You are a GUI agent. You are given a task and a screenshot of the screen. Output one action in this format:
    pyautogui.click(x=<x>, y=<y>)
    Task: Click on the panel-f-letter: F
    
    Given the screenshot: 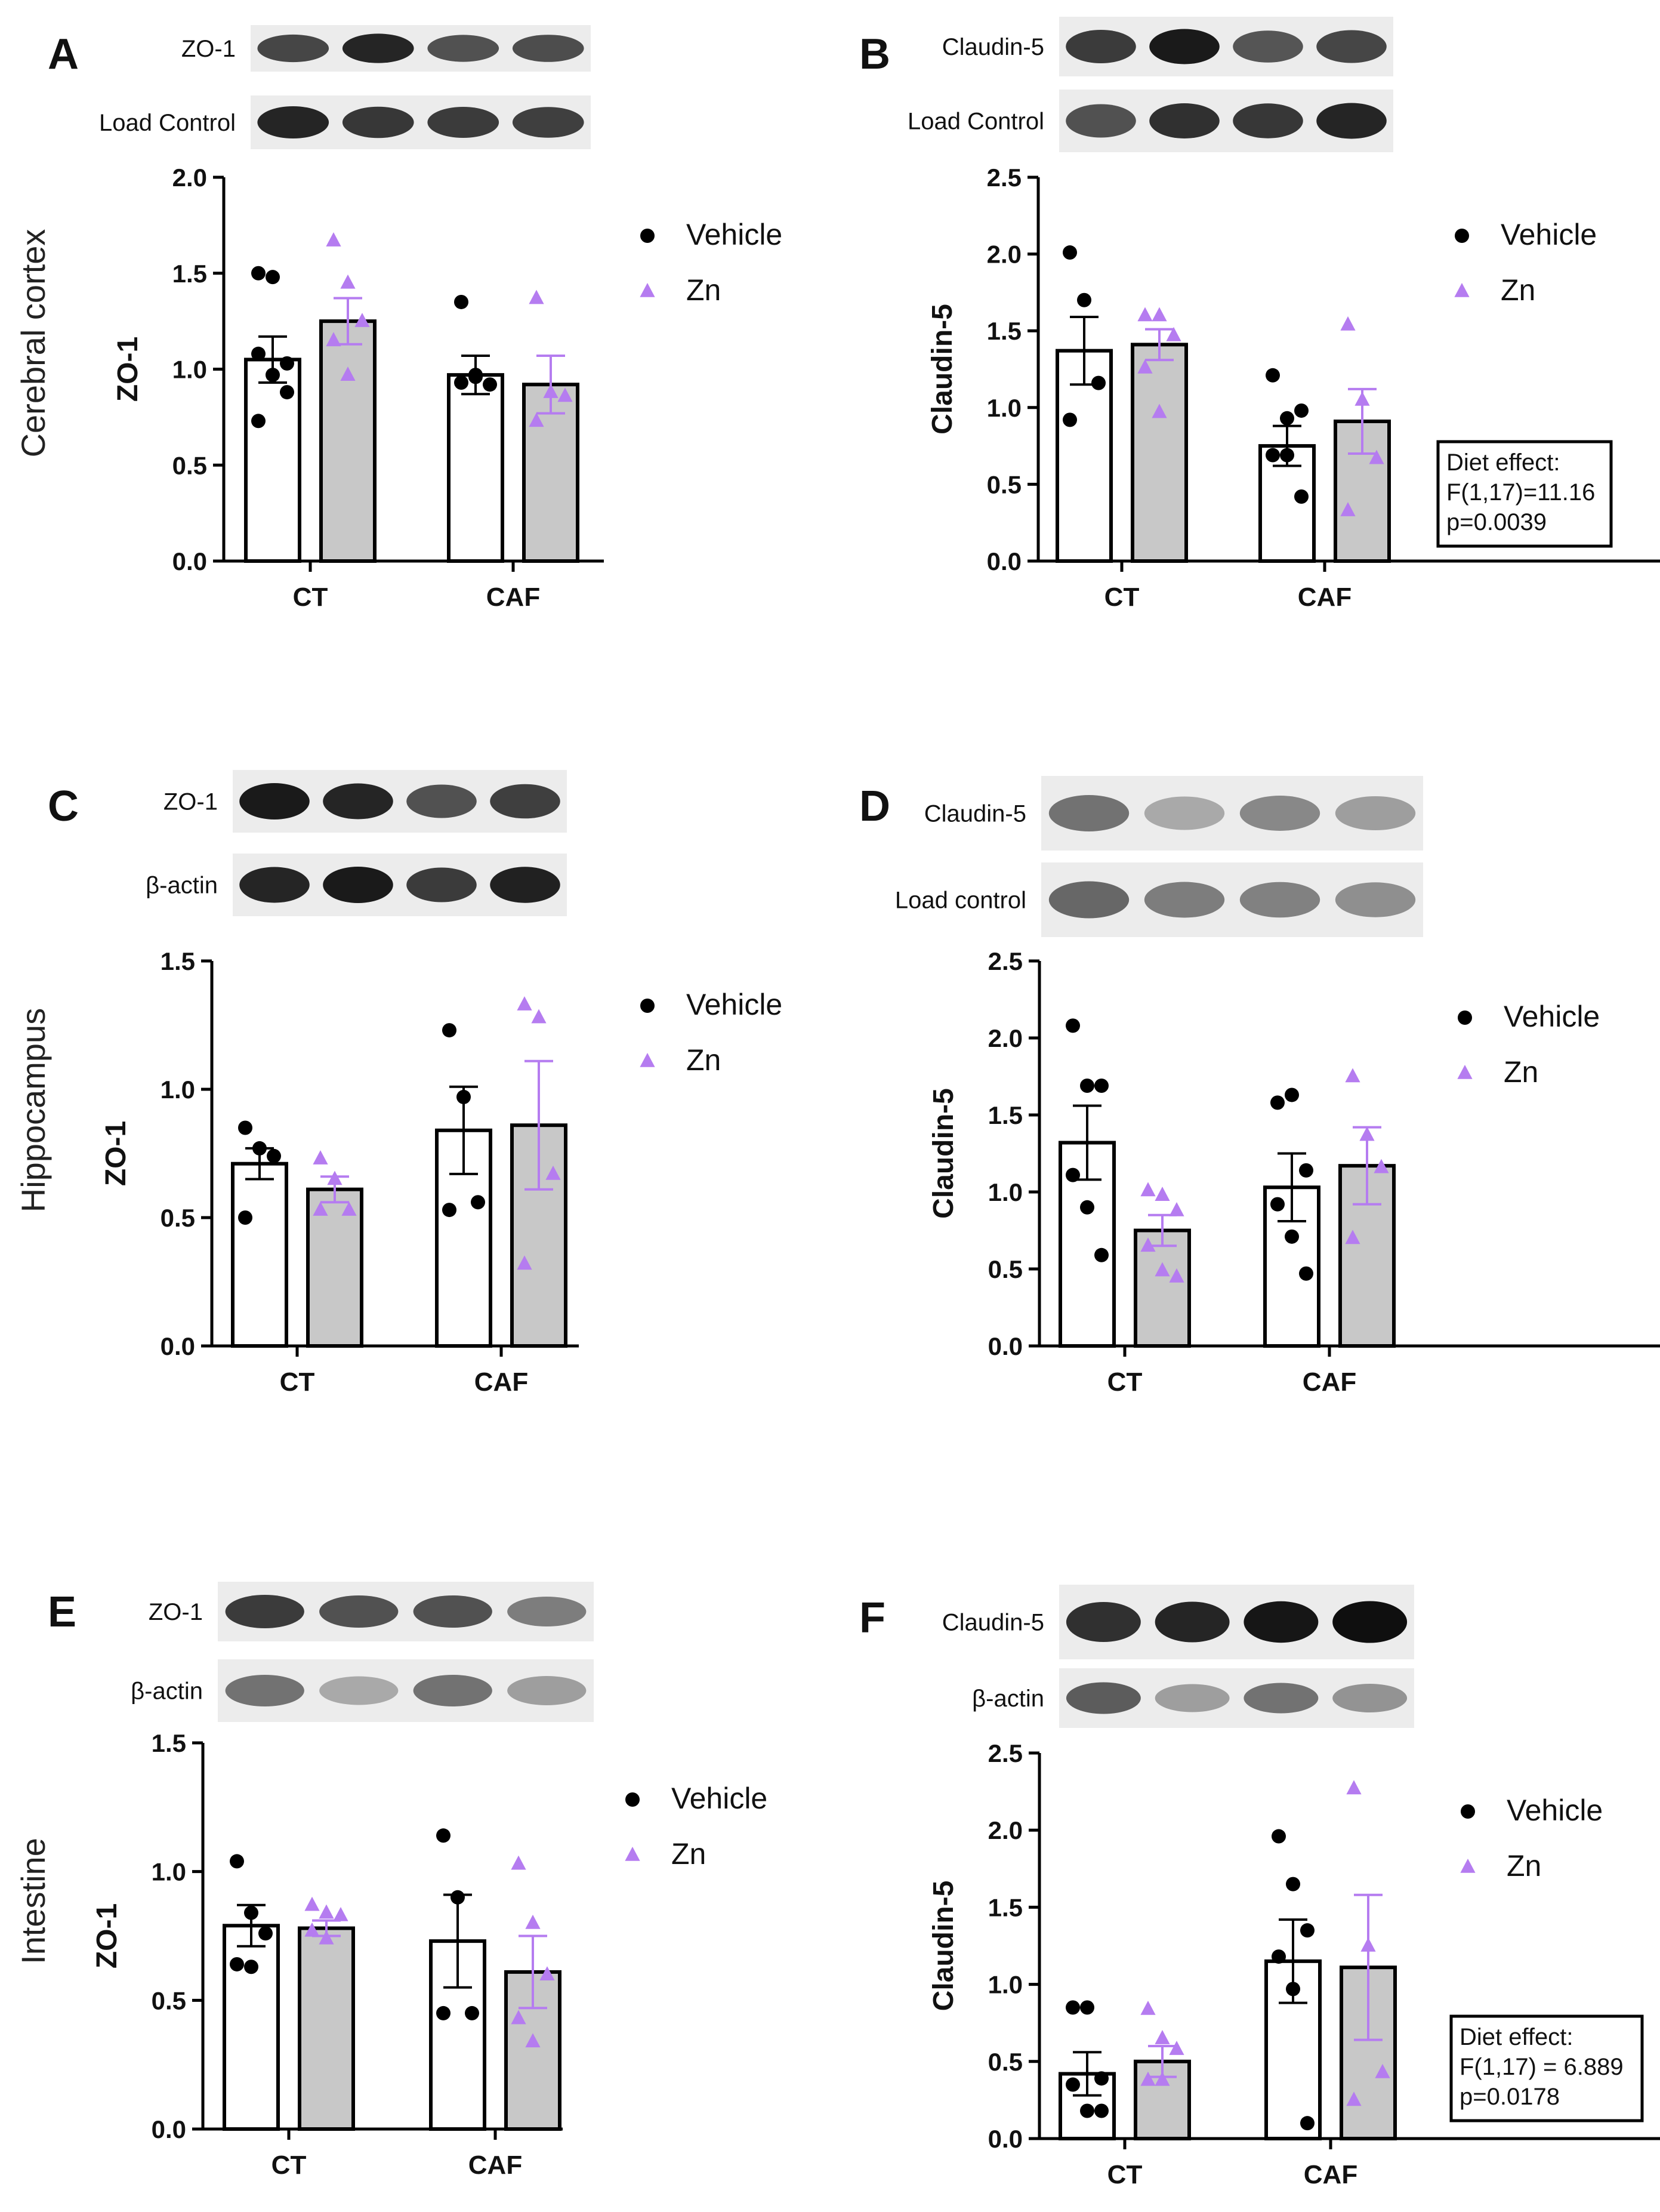 What is the action you would take?
    pyautogui.click(x=872, y=1618)
    